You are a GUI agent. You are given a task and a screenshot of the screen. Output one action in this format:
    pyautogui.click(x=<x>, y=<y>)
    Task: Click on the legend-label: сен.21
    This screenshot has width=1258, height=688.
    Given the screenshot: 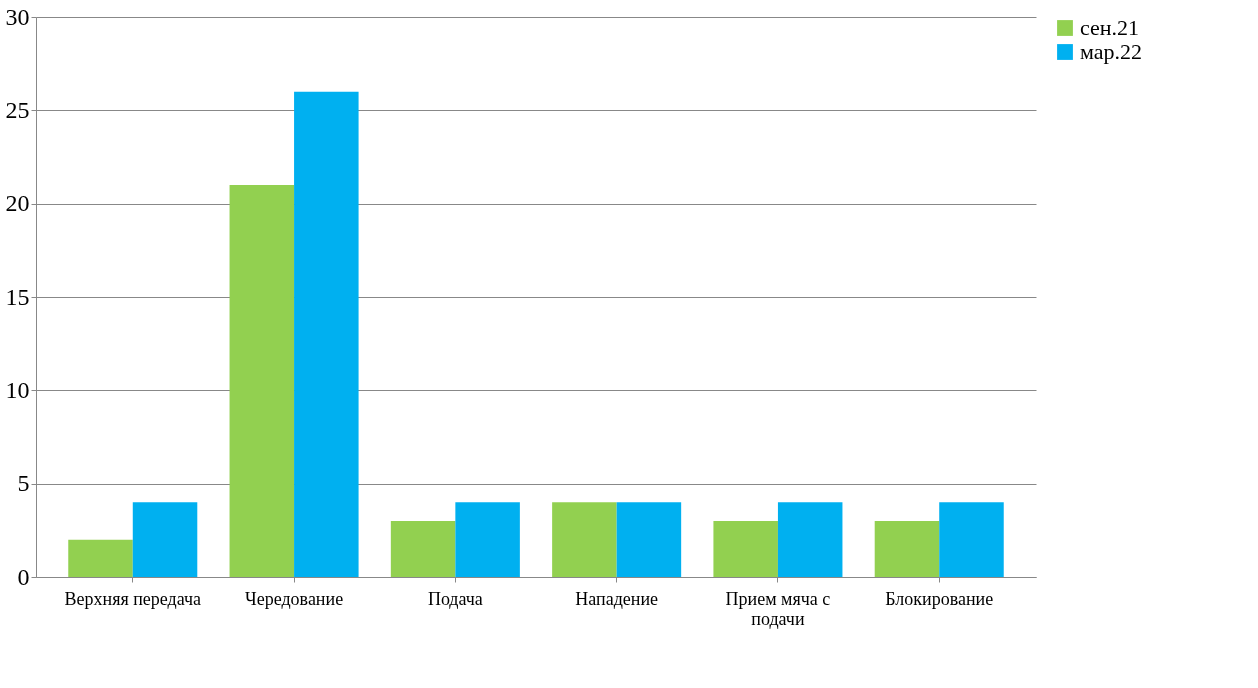 What is the action you would take?
    pyautogui.click(x=1110, y=27)
    